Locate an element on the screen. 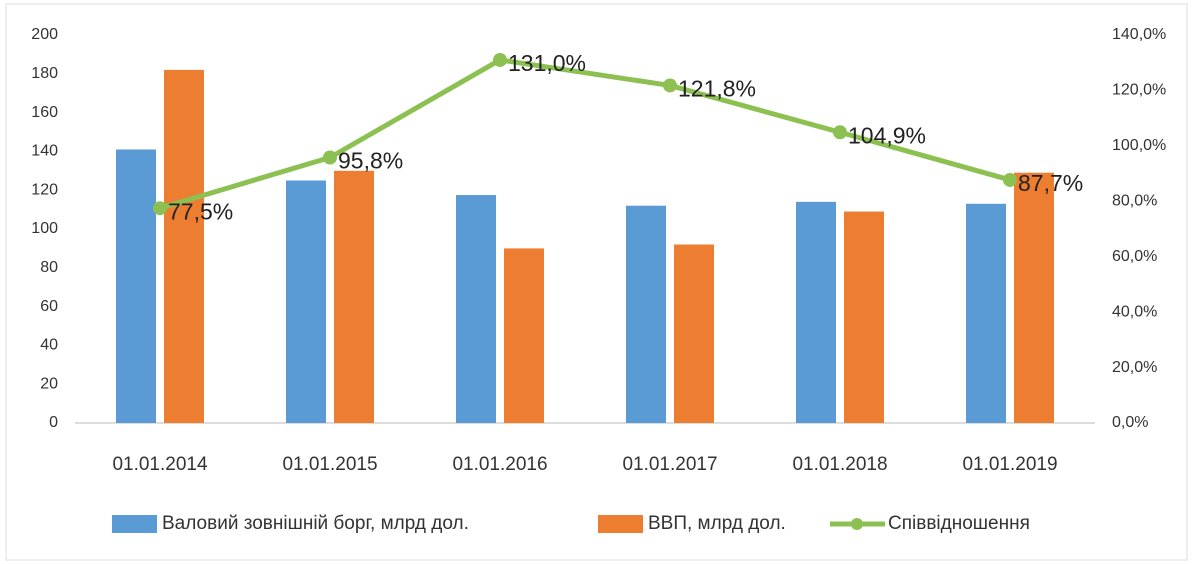  data-label: 131,0% is located at coordinates (547, 63).